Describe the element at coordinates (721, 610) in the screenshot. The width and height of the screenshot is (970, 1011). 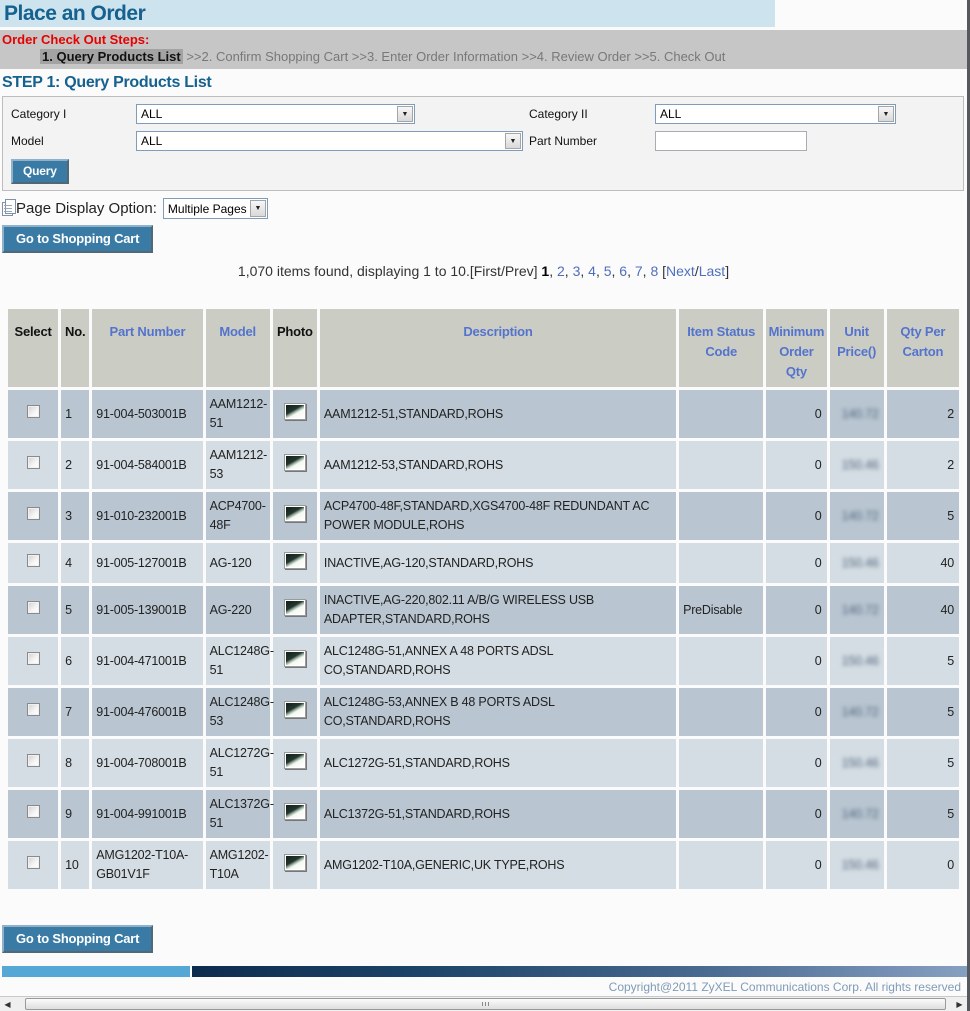
I see `item-status-code-cell: PreDisable` at that location.